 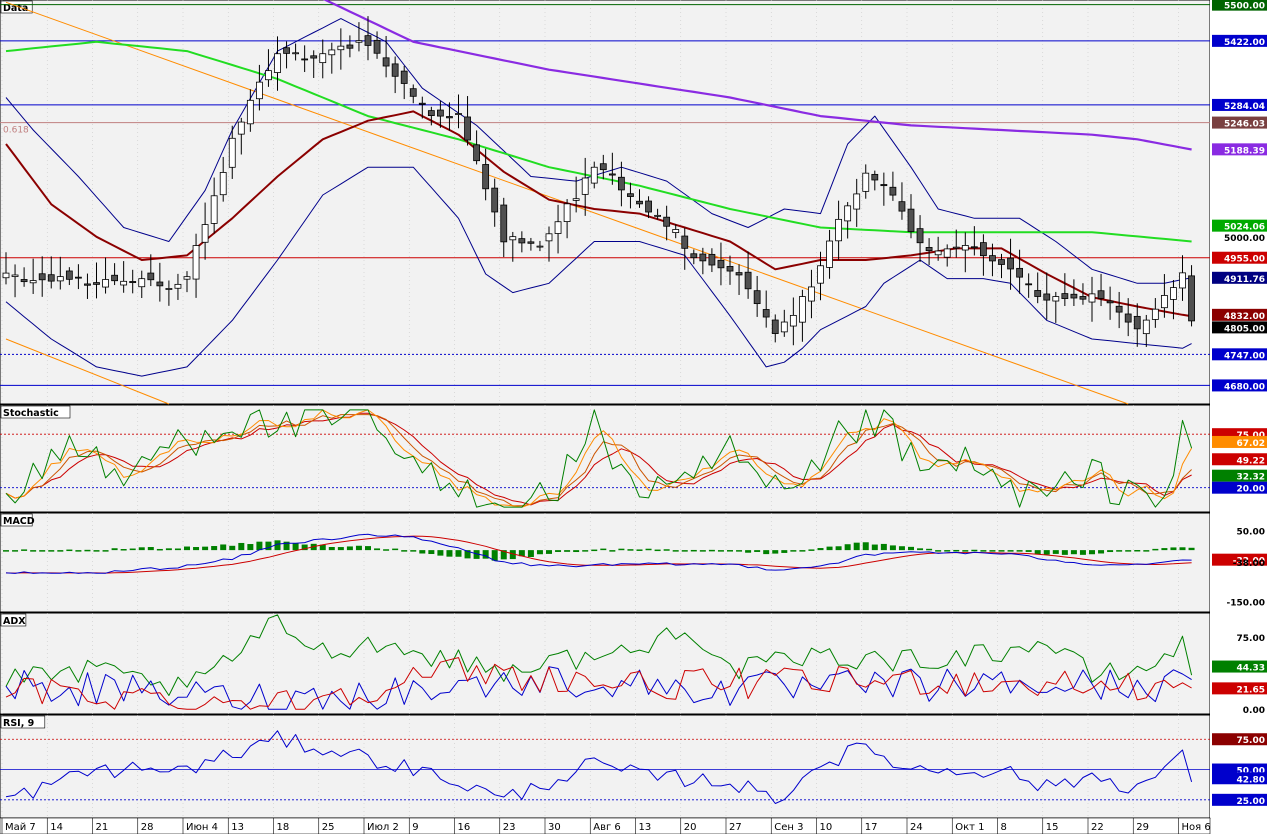 What do you see at coordinates (19, 521) in the screenshot?
I see `panel-title: MACD` at bounding box center [19, 521].